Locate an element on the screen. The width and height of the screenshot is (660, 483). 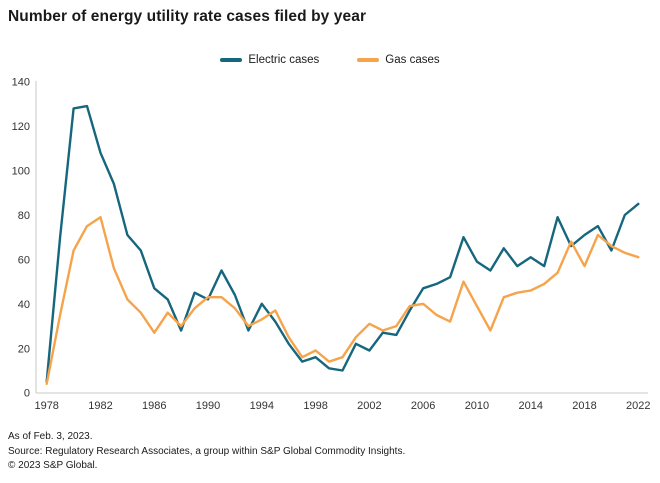
y-tick-label: 100 is located at coordinates (21, 172).